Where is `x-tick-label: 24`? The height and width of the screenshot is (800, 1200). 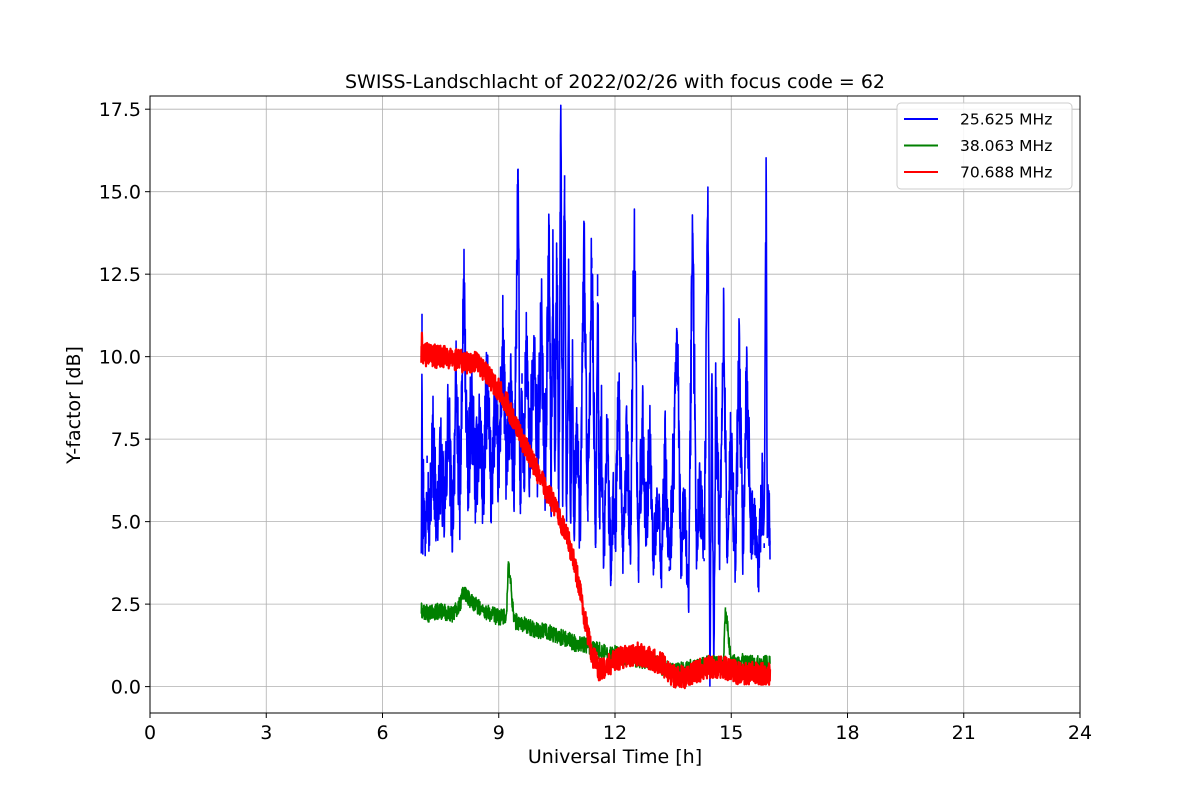
x-tick-label: 24 is located at coordinates (1080, 733).